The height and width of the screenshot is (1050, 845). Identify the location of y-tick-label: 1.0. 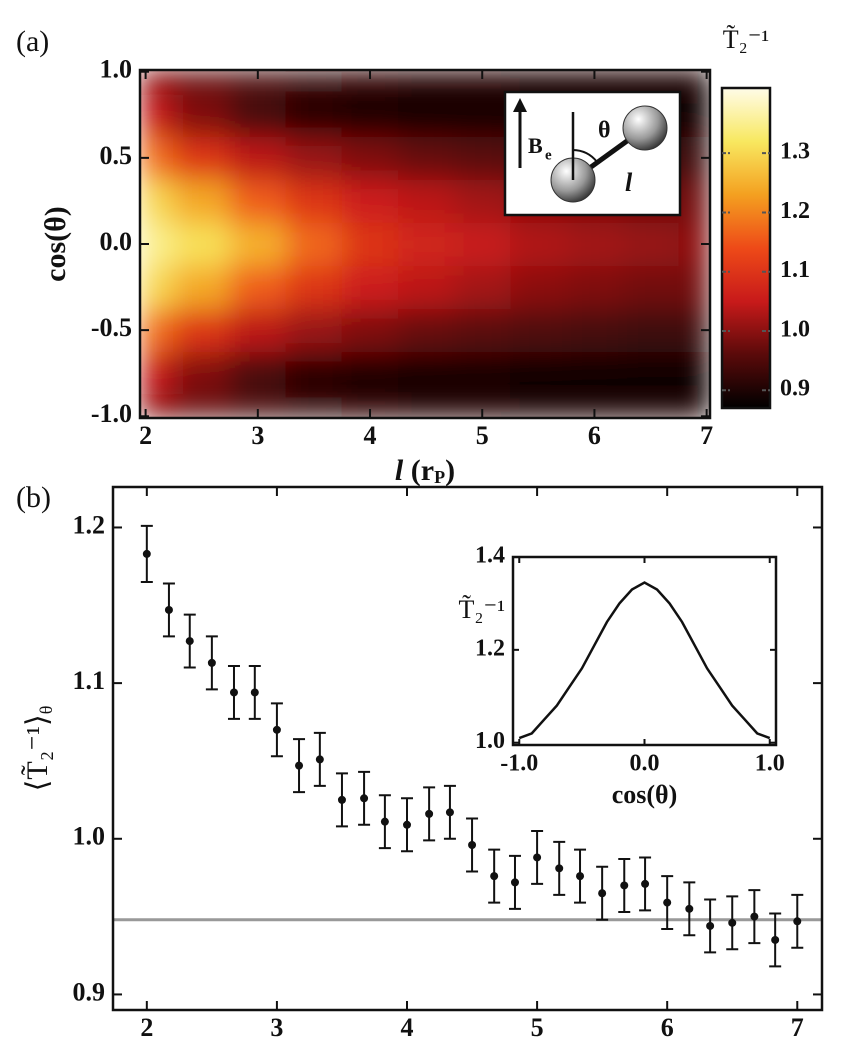
(116, 69).